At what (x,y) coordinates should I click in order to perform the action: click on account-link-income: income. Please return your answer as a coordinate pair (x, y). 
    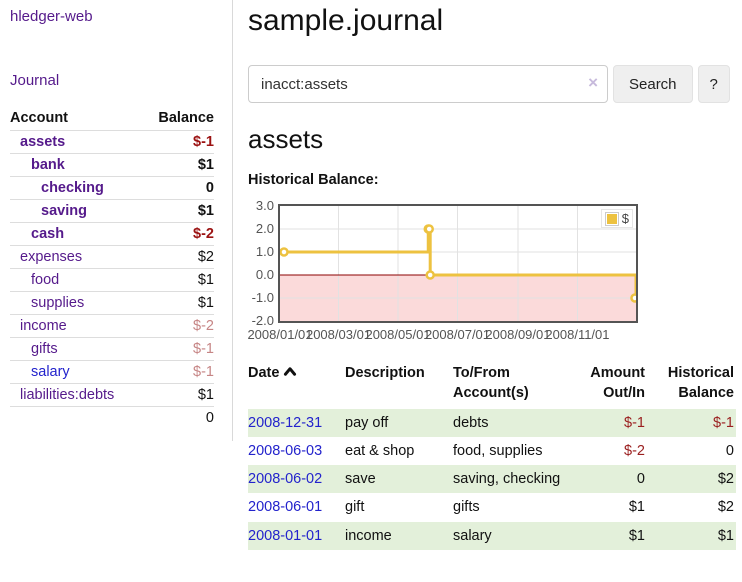
    Looking at the image, I should click on (43, 326).